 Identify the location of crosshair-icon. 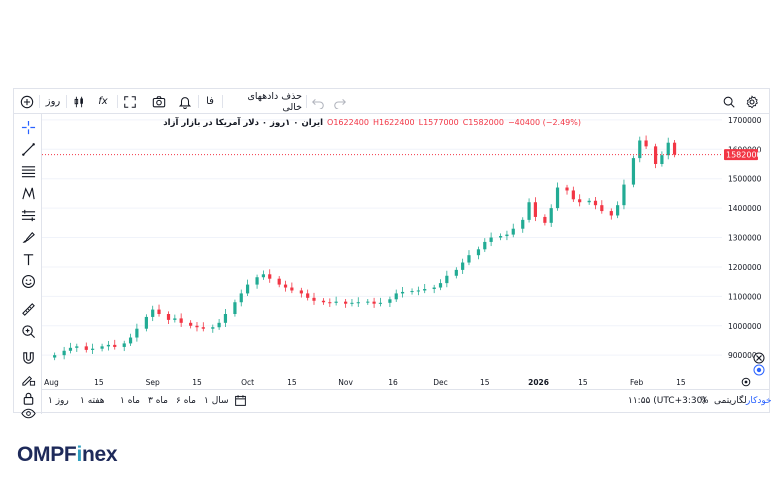
(28, 127).